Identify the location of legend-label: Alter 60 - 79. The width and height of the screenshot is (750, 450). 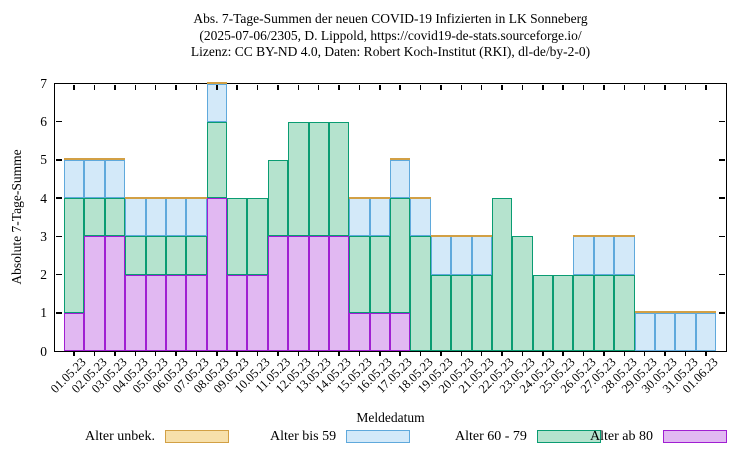
(491, 436).